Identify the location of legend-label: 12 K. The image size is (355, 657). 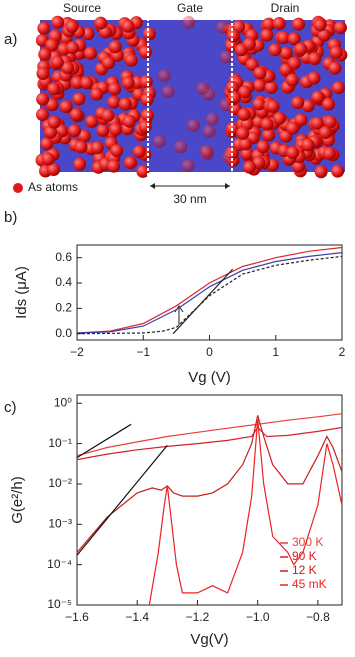
(304, 570).